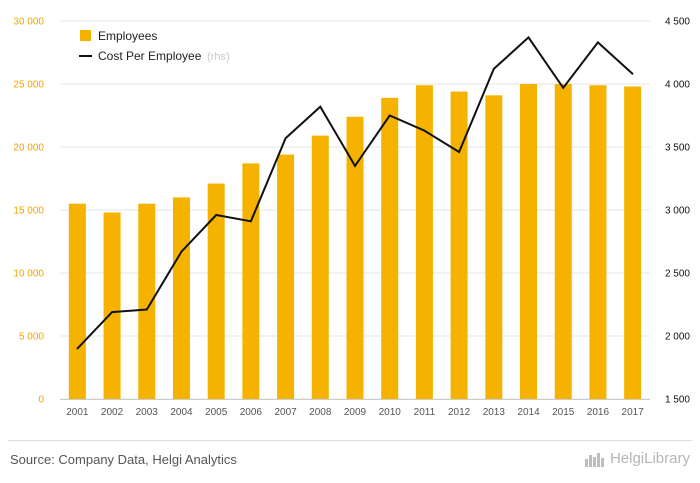 The height and width of the screenshot is (483, 700). Describe the element at coordinates (594, 459) in the screenshot. I see `city-skyline-icon` at that location.